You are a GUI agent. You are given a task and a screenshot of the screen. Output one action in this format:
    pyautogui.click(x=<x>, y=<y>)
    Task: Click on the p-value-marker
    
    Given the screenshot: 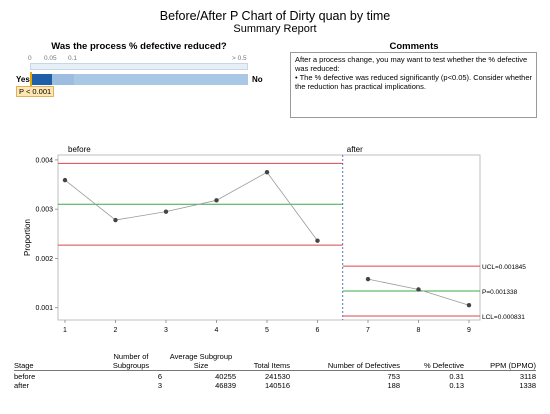 What is the action you would take?
    pyautogui.click(x=31, y=79)
    